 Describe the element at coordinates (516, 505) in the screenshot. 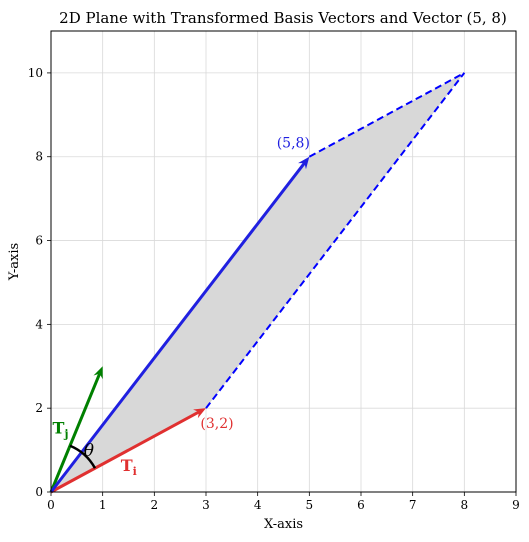

I see `x-tick-label: 9` at that location.